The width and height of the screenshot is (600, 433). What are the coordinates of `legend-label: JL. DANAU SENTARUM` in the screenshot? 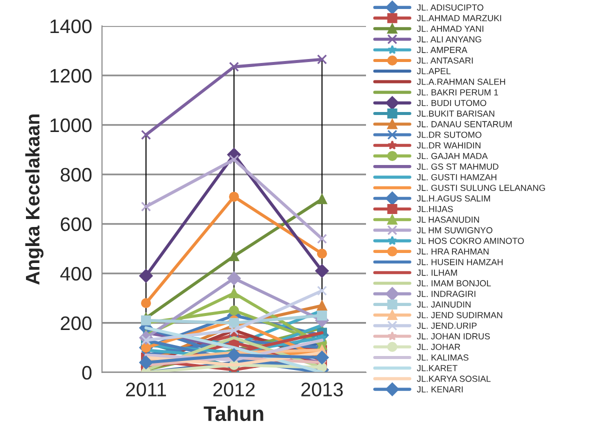 It's located at (464, 124).